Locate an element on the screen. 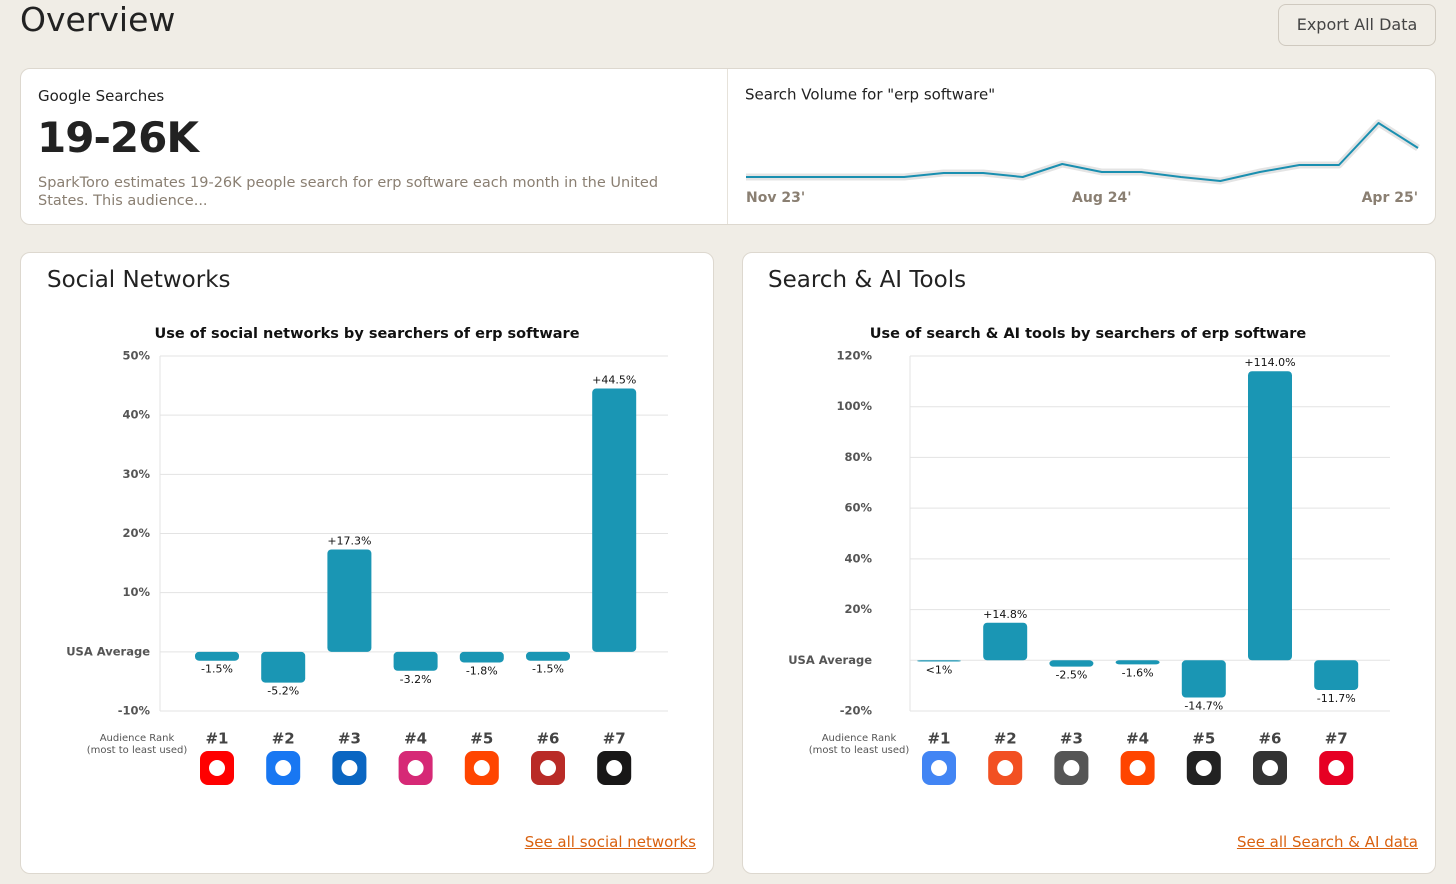 This screenshot has height=884, width=1456. see-all-link: See all Search & AI data is located at coordinates (1327, 842).